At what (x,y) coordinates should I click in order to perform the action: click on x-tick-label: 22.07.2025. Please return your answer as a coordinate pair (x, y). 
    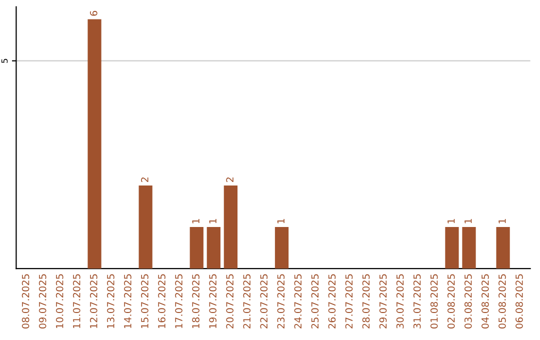
    Looking at the image, I should click on (264, 301).